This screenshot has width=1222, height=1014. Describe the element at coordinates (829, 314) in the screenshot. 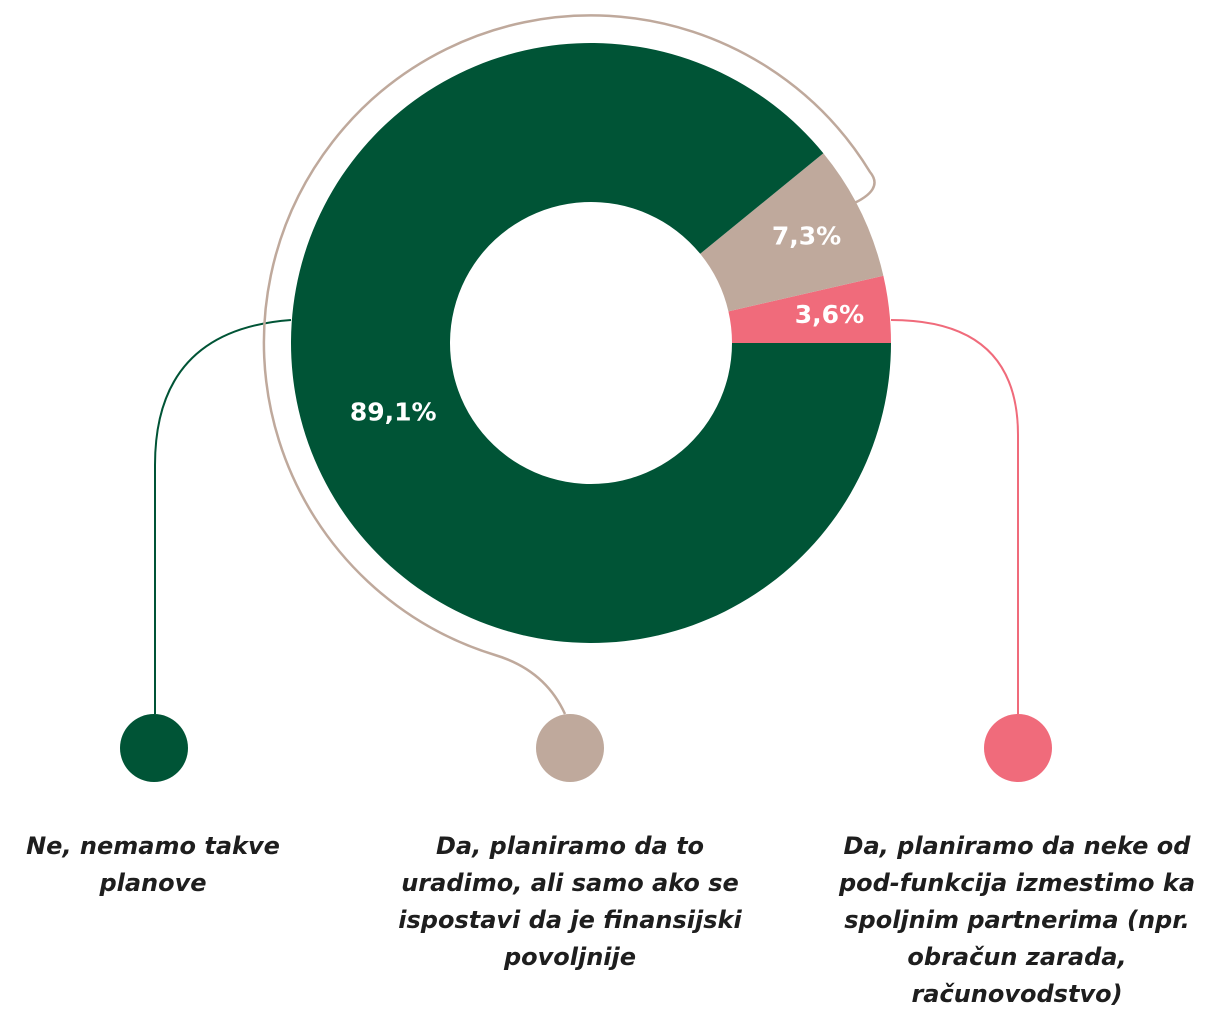

I see `value-label: 3,6%` at that location.